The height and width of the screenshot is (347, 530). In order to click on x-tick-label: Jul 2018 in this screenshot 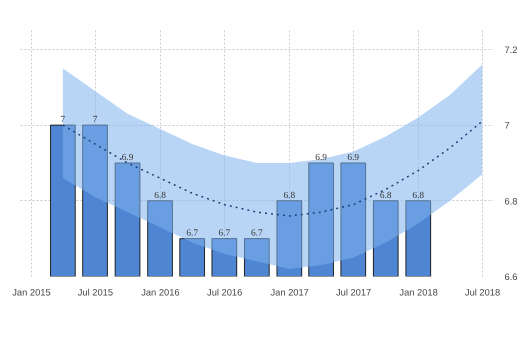, I will do `click(482, 293)`.